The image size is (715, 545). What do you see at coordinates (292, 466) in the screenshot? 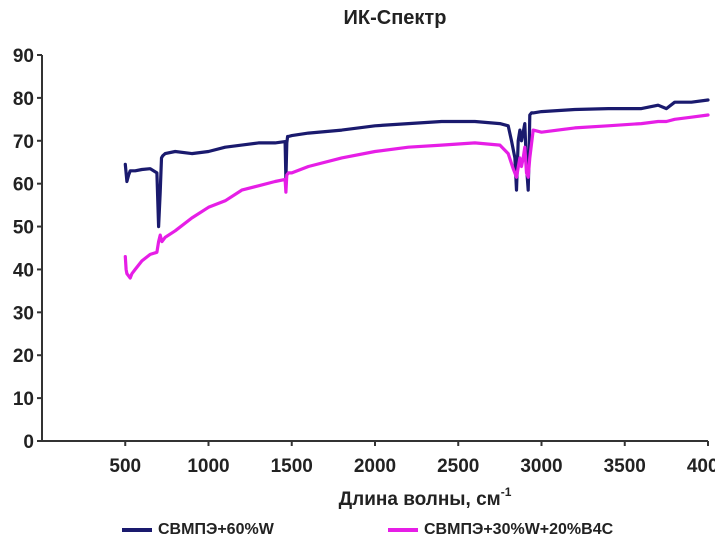
I see `x-tick-label: 1500` at bounding box center [292, 466].